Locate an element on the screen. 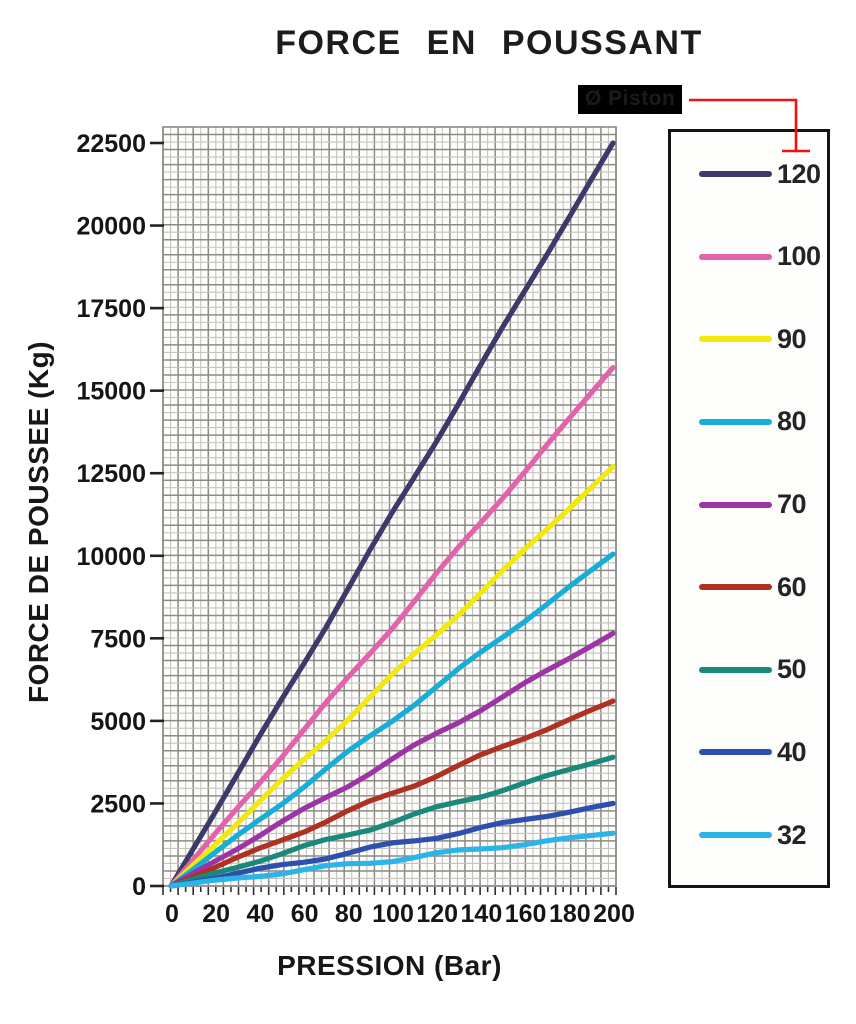 The image size is (856, 1024). x-tick-label-100: 100 is located at coordinates (393, 914).